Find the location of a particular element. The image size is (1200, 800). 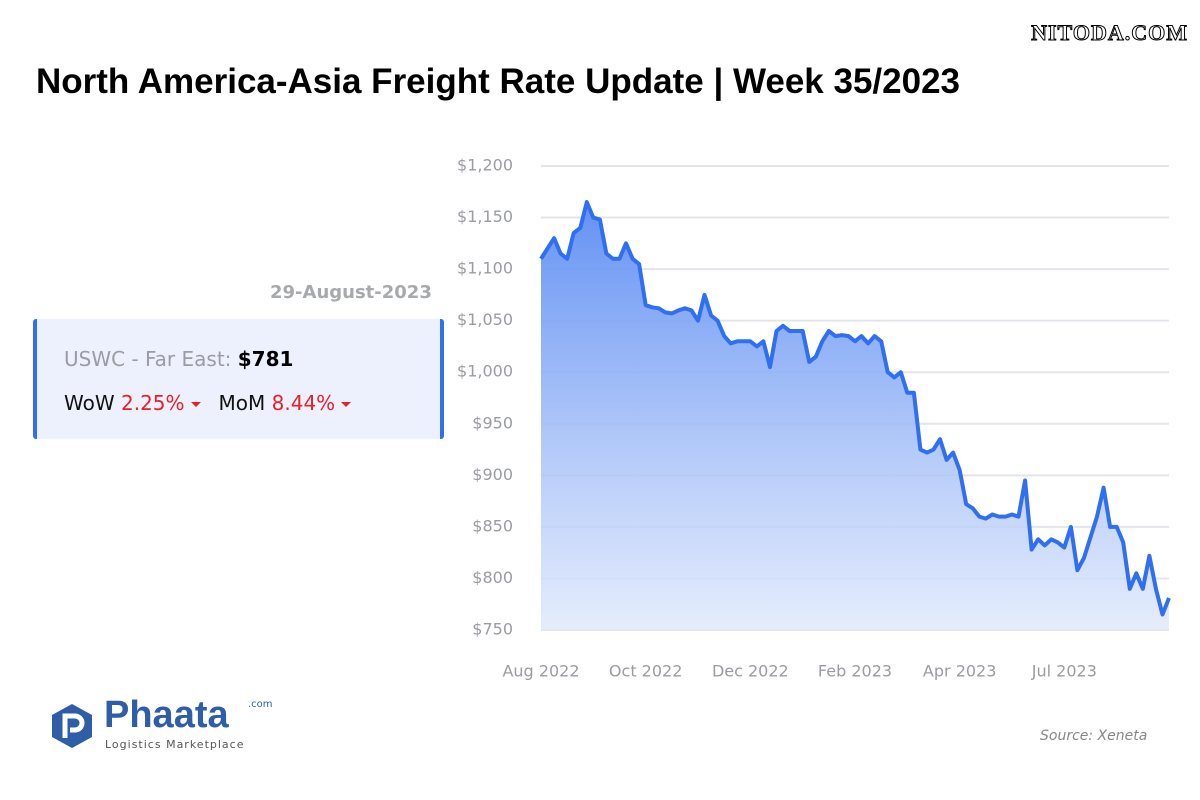

y-tick-label: $850 is located at coordinates (492, 525).